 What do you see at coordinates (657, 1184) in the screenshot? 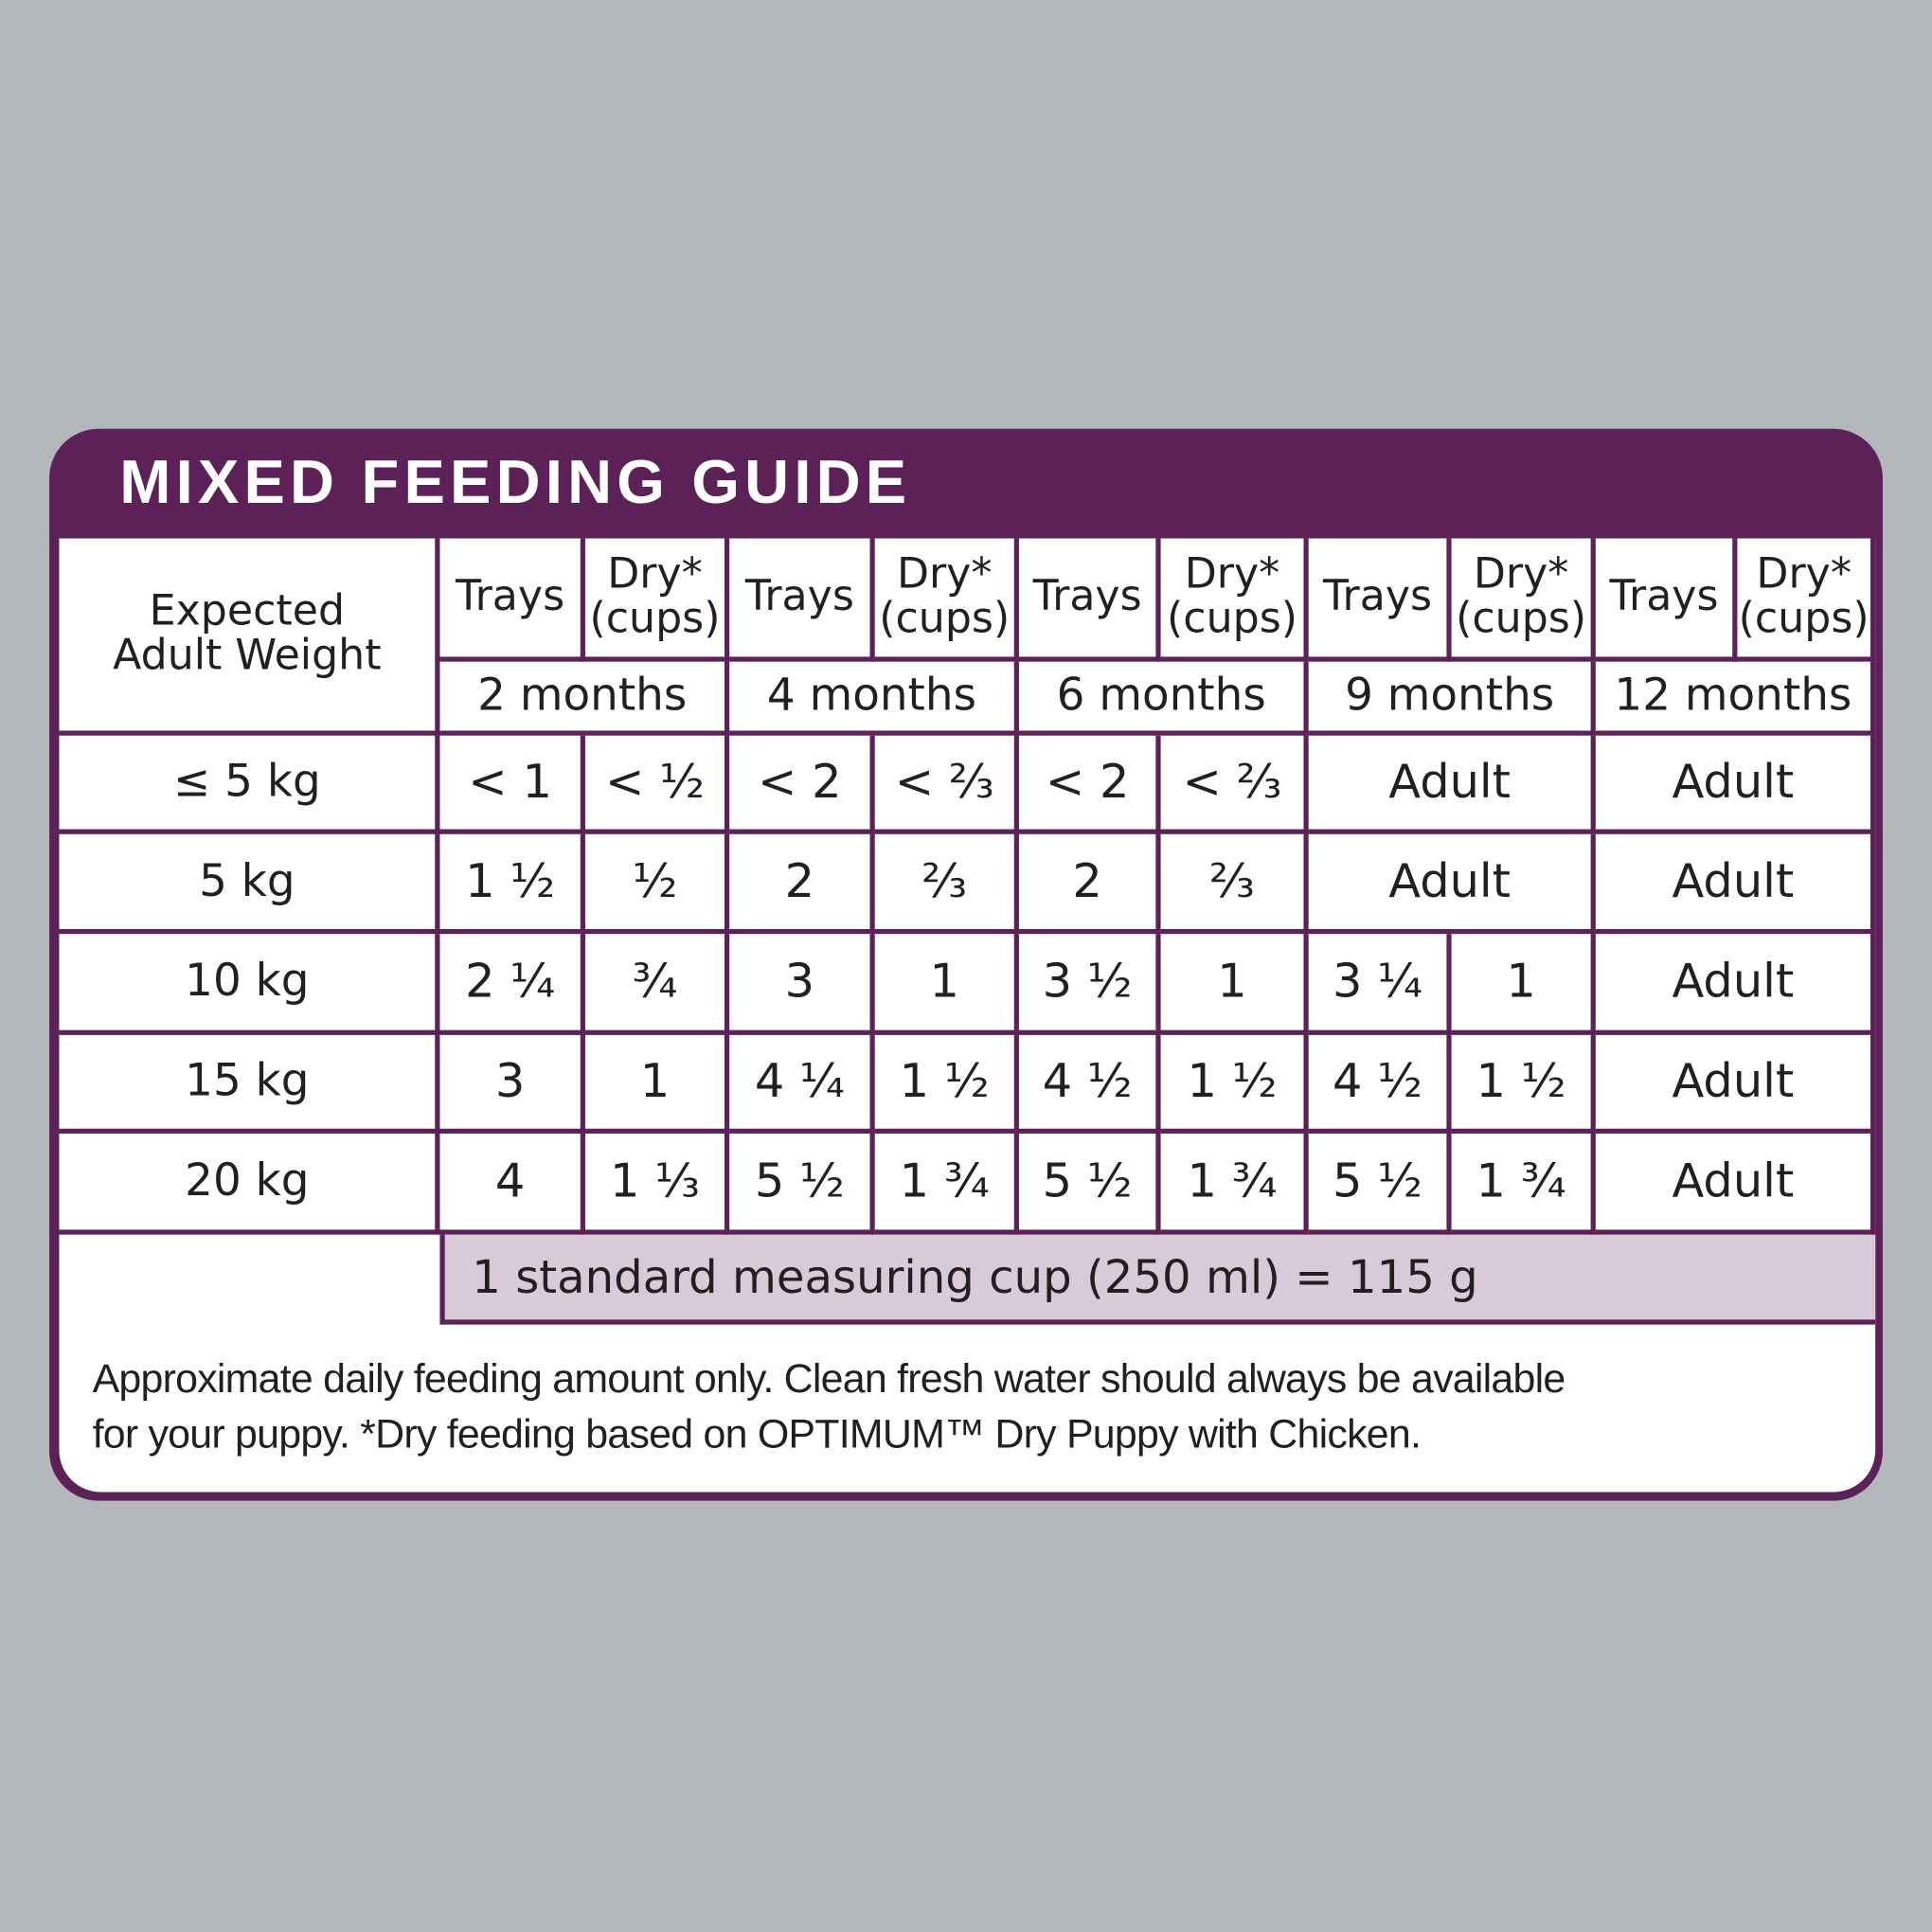
I see `value-cell: 1 ⅓` at bounding box center [657, 1184].